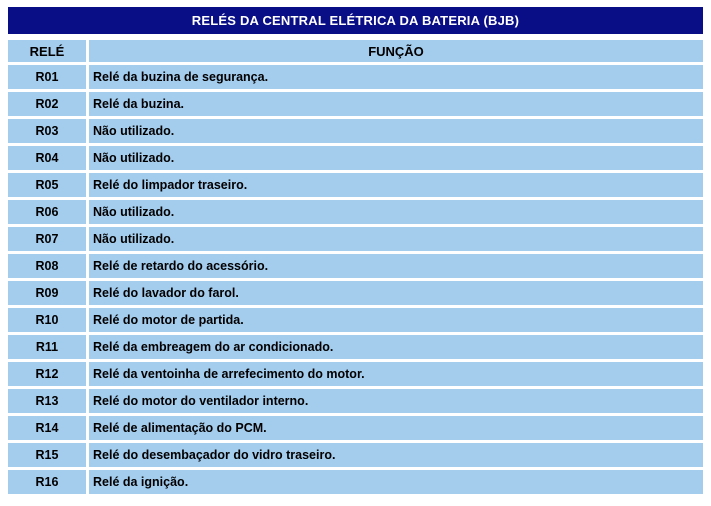  I want to click on relay-id-cell: R10, so click(47, 320).